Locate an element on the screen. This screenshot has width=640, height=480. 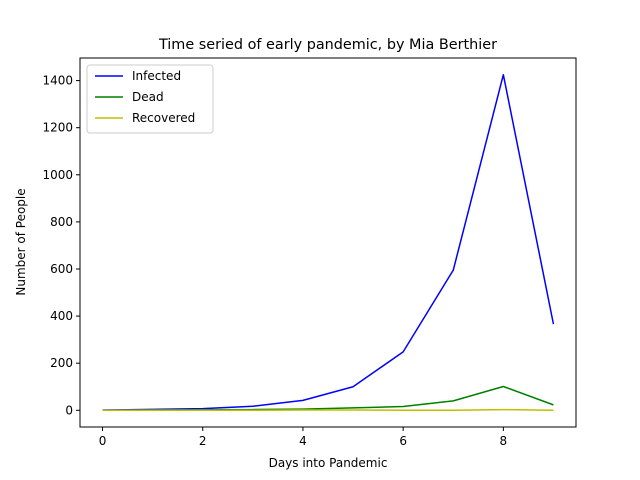
legend-label-infected: Infected is located at coordinates (156, 76).